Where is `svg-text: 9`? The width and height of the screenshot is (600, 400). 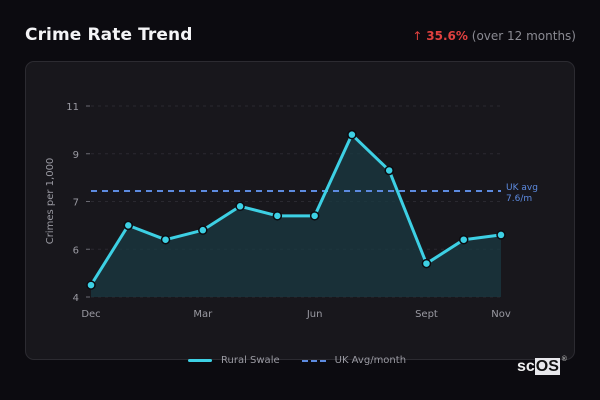 svg-text: 9 is located at coordinates (76, 155).